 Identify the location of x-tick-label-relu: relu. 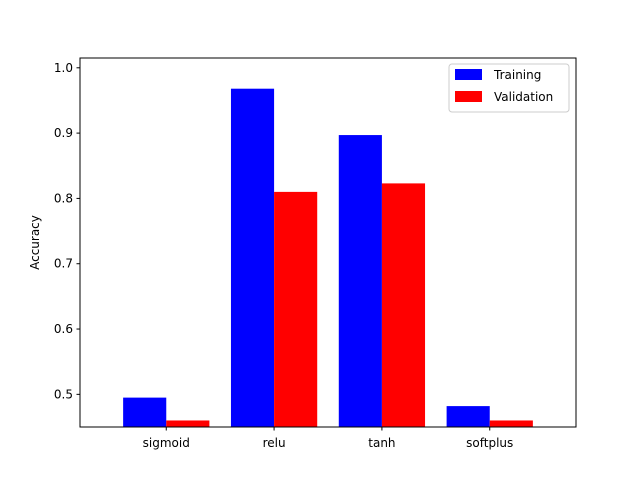
(274, 443).